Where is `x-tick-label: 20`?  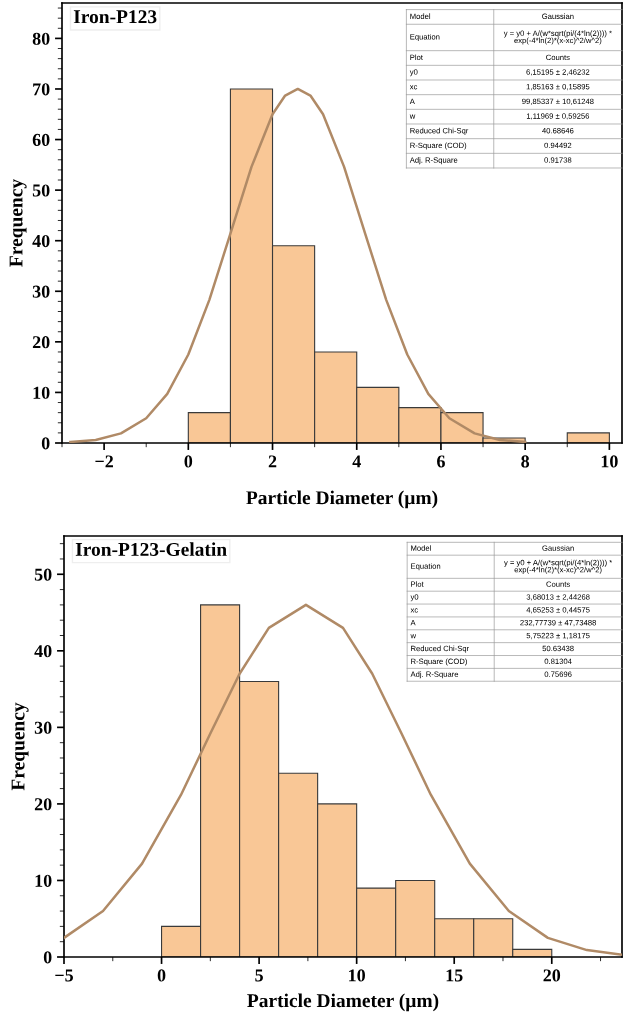
x-tick-label: 20 is located at coordinates (552, 975).